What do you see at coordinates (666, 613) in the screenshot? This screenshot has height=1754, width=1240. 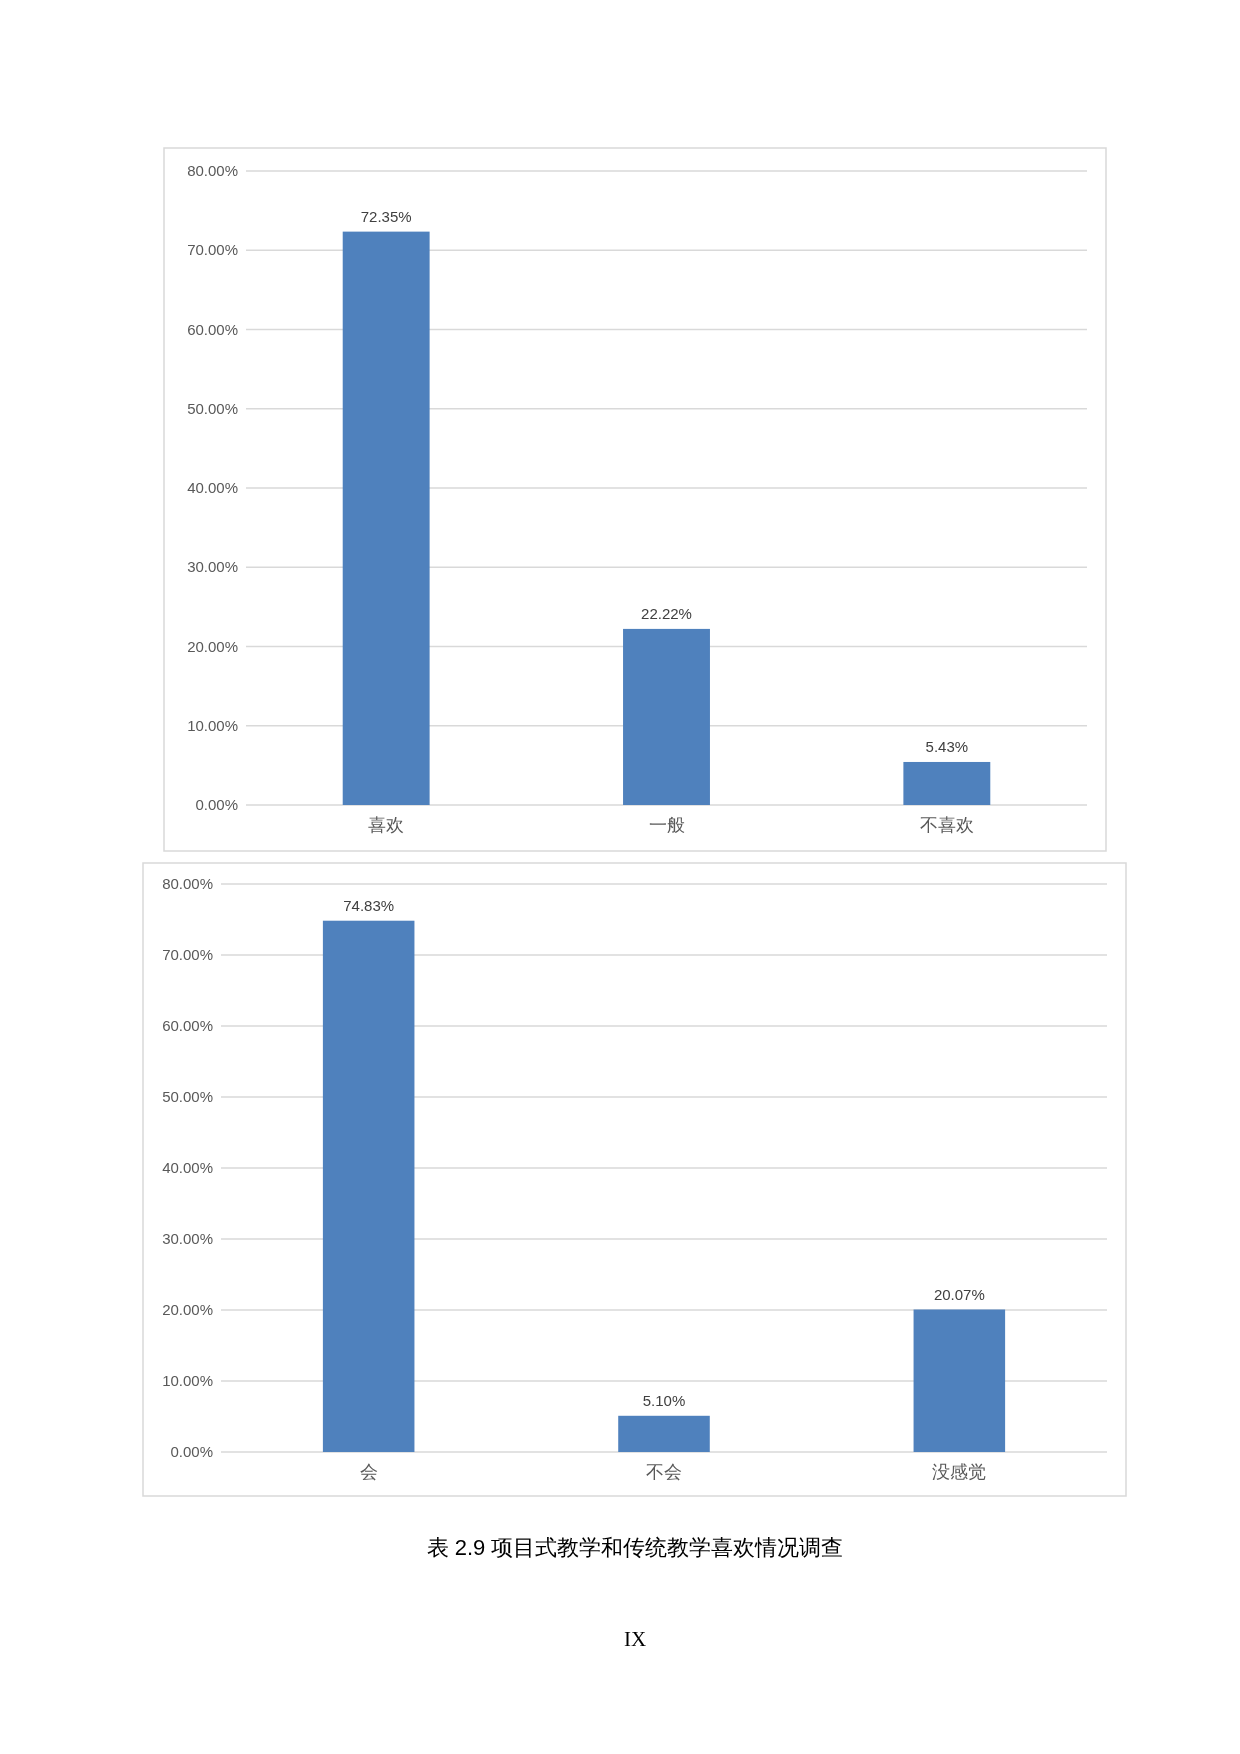 I see `data-label: 22.22%` at bounding box center [666, 613].